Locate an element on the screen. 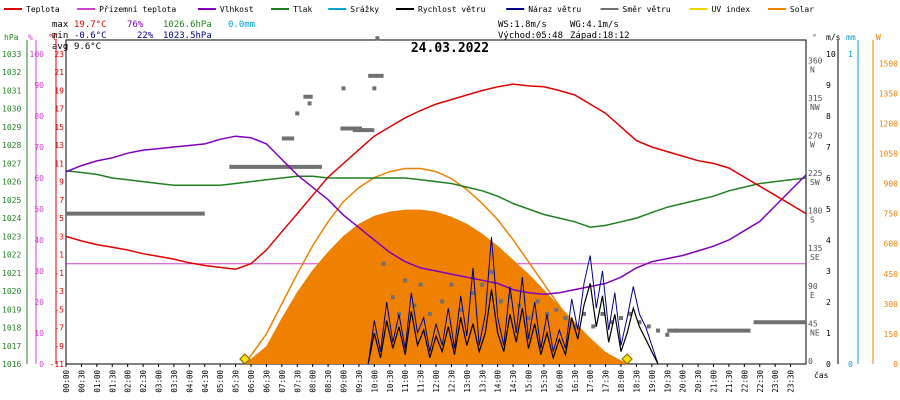  x-tick-label-41: 20:30 is located at coordinates (698, 381).